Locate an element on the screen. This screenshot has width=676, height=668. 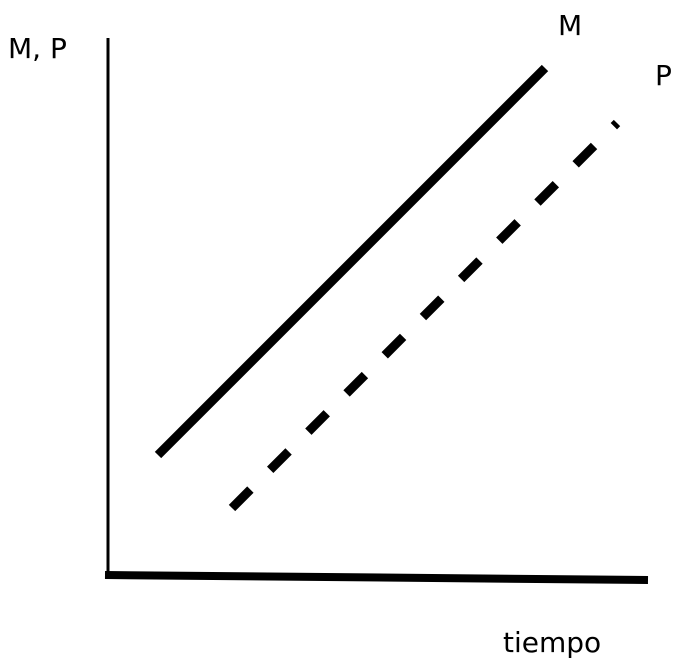
x-axis-label: tiempo is located at coordinates (552, 642).